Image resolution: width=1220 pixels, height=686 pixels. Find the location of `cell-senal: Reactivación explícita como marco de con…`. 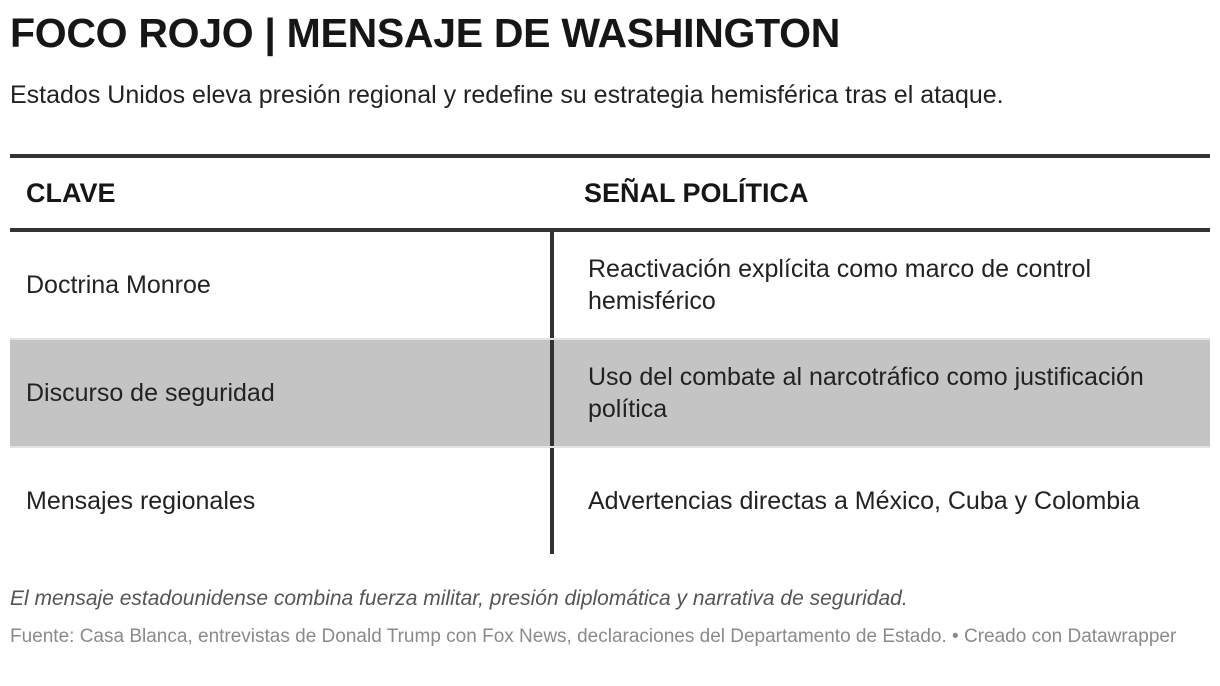

cell-senal: Reactivación explícita como marco de con… is located at coordinates (840, 285).